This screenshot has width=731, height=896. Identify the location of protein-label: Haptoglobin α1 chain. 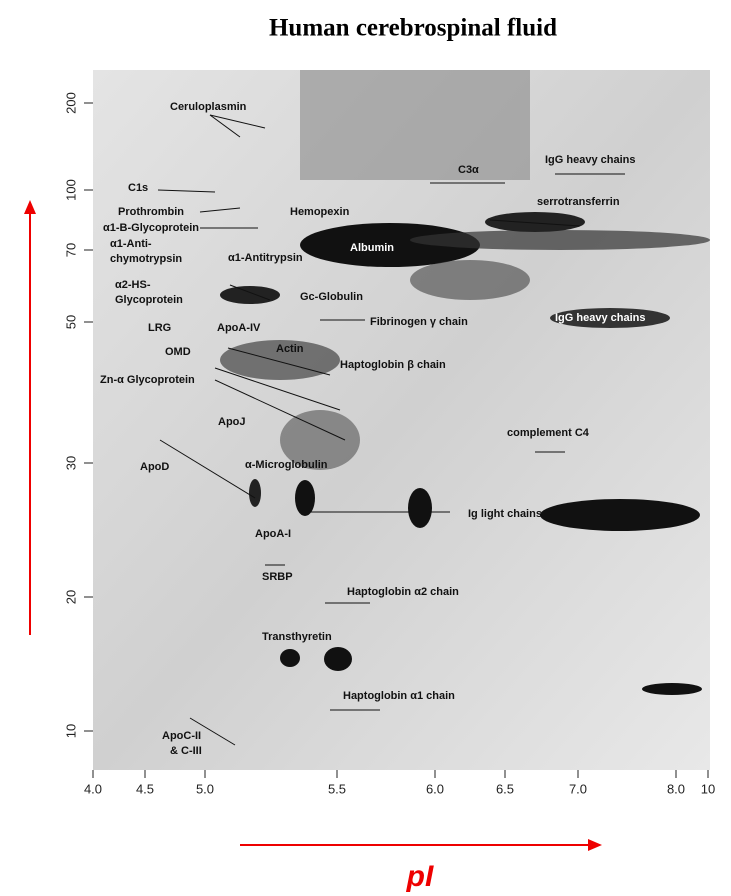
(399, 696).